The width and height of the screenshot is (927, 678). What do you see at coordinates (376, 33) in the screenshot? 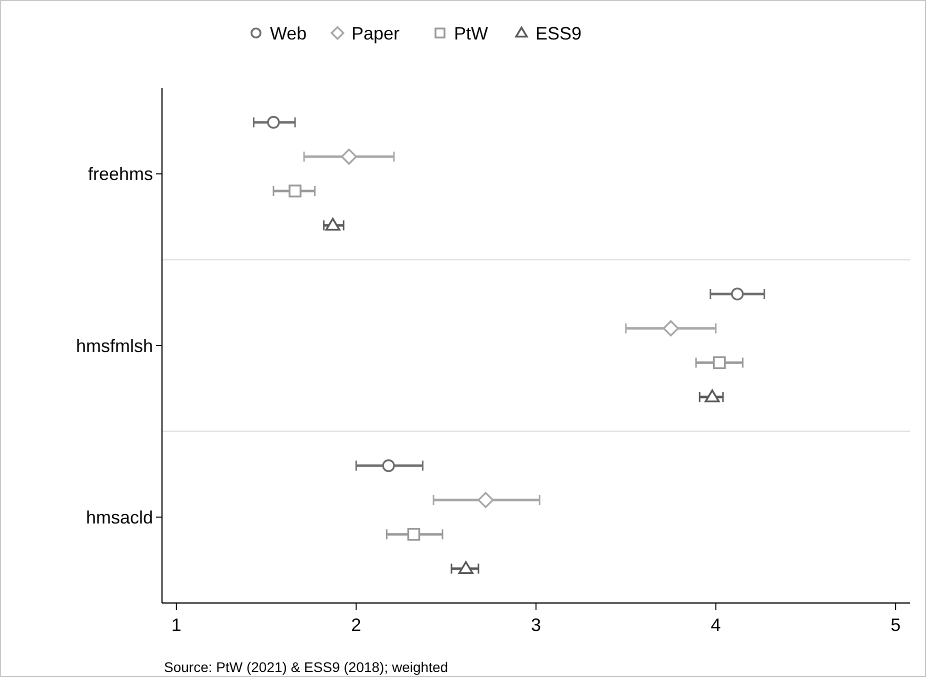
I see `legend-label: Paper` at bounding box center [376, 33].